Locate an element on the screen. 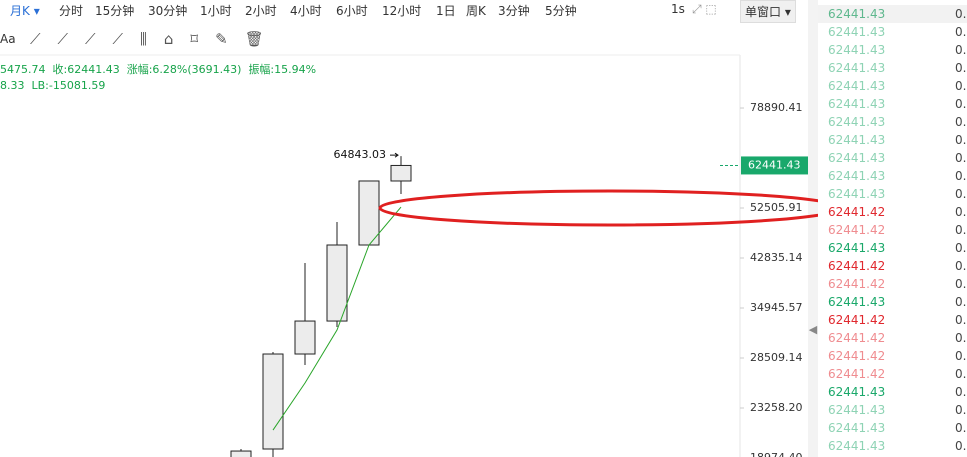 The height and width of the screenshot is (457, 967). info-item: 8.33 is located at coordinates (12, 85).